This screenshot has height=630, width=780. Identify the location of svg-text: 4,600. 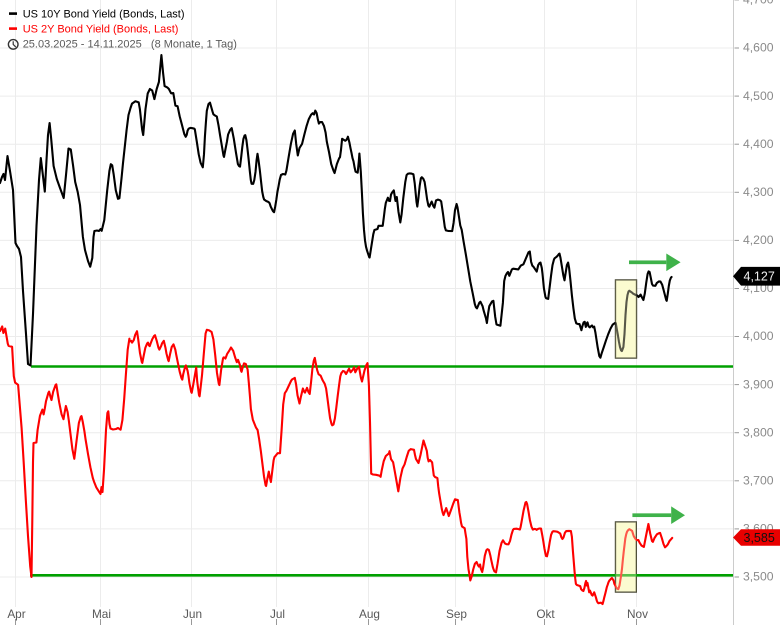
(758, 48).